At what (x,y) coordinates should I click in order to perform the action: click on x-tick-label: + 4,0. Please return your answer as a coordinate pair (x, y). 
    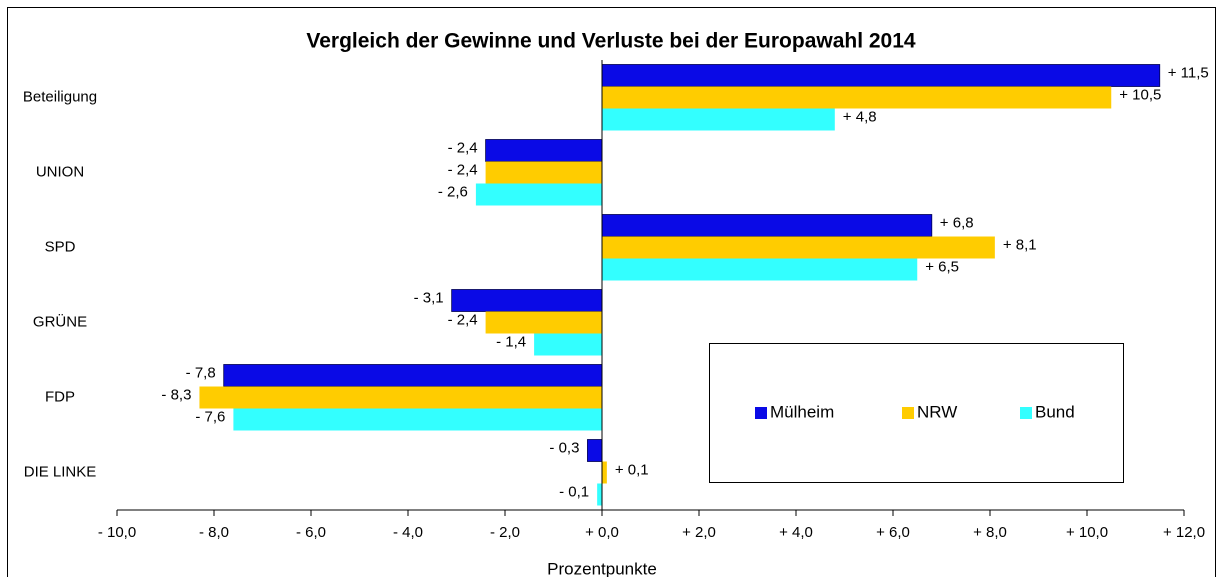
    Looking at the image, I should click on (796, 532).